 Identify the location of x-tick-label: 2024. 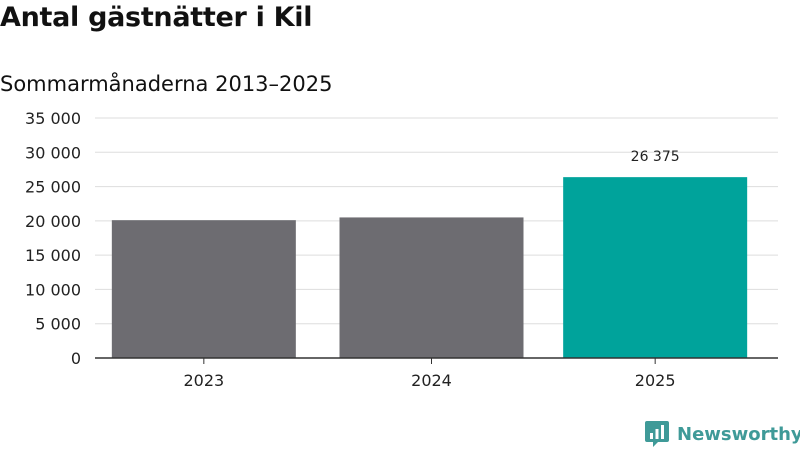
(431, 380).